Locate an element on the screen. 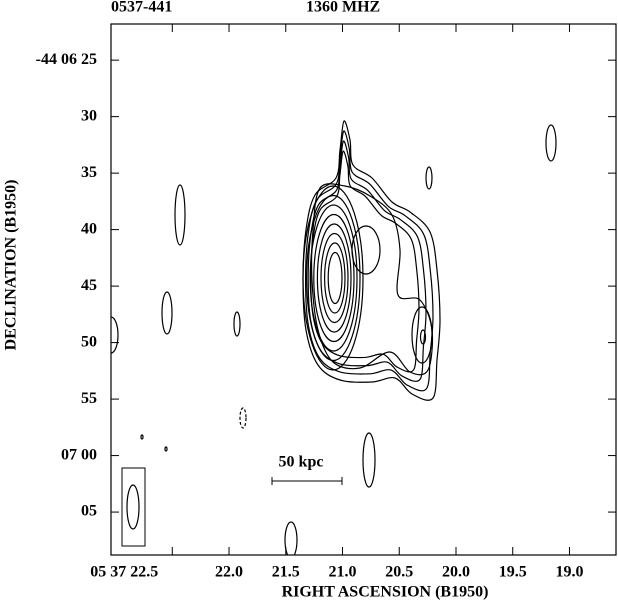  y-tick-label: 35 is located at coordinates (89, 172).